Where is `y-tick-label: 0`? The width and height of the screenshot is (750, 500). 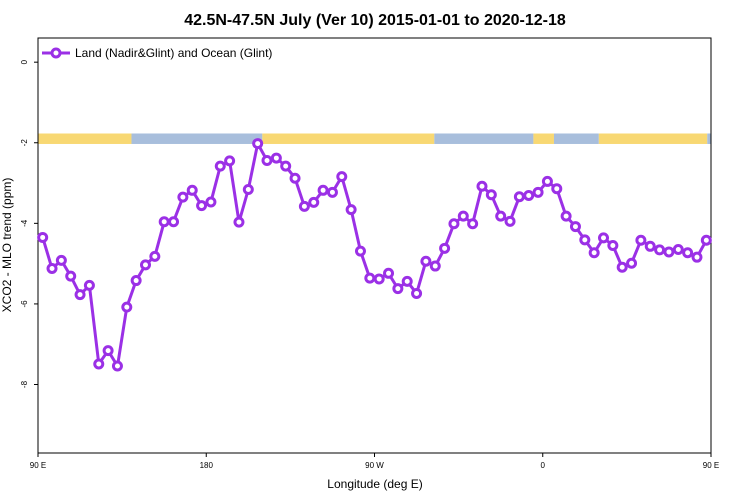
y-tick-label: 0 is located at coordinates (24, 61).